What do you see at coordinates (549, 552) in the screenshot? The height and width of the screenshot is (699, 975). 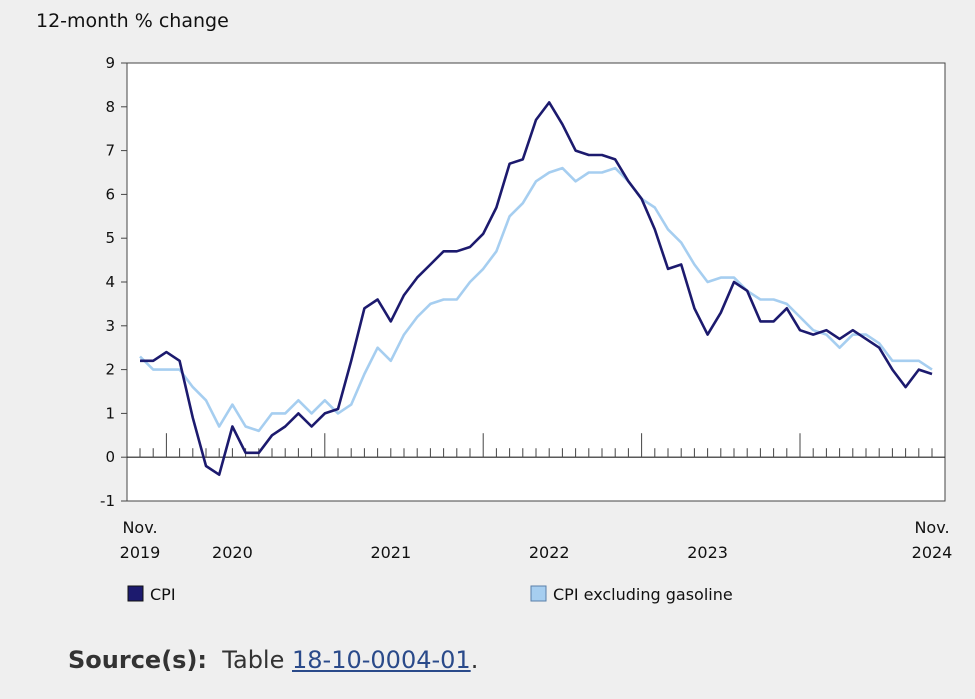 I see `x-label-year: 2022` at bounding box center [549, 552].